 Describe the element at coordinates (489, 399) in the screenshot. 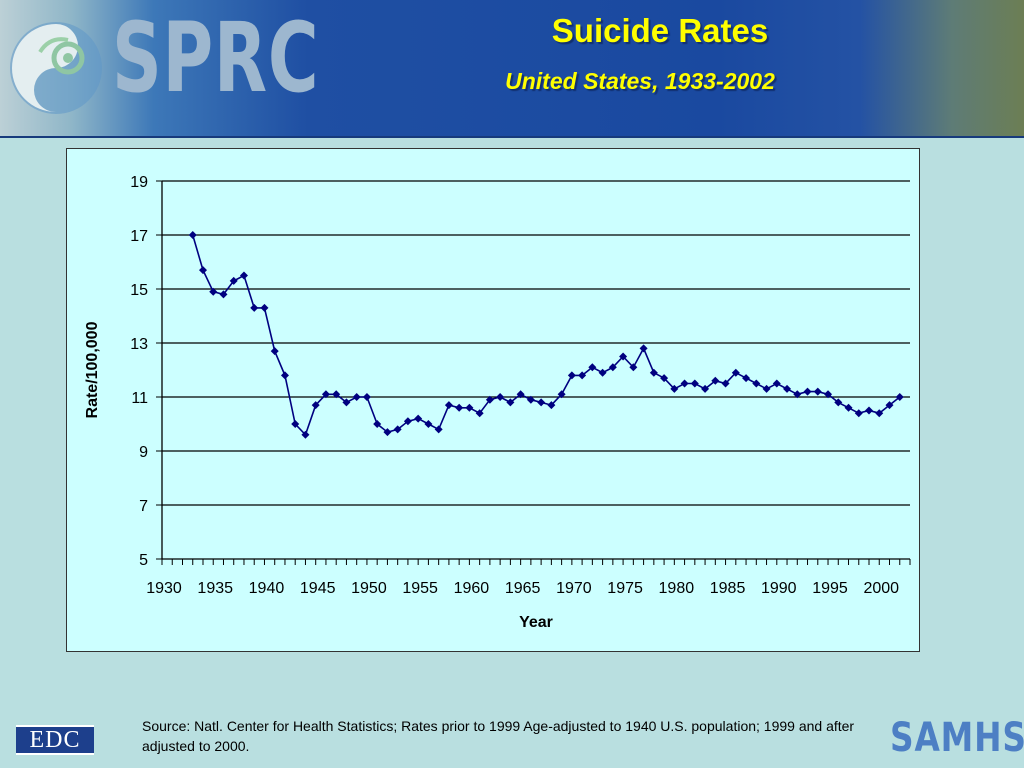

I see `data-point-1962` at that location.